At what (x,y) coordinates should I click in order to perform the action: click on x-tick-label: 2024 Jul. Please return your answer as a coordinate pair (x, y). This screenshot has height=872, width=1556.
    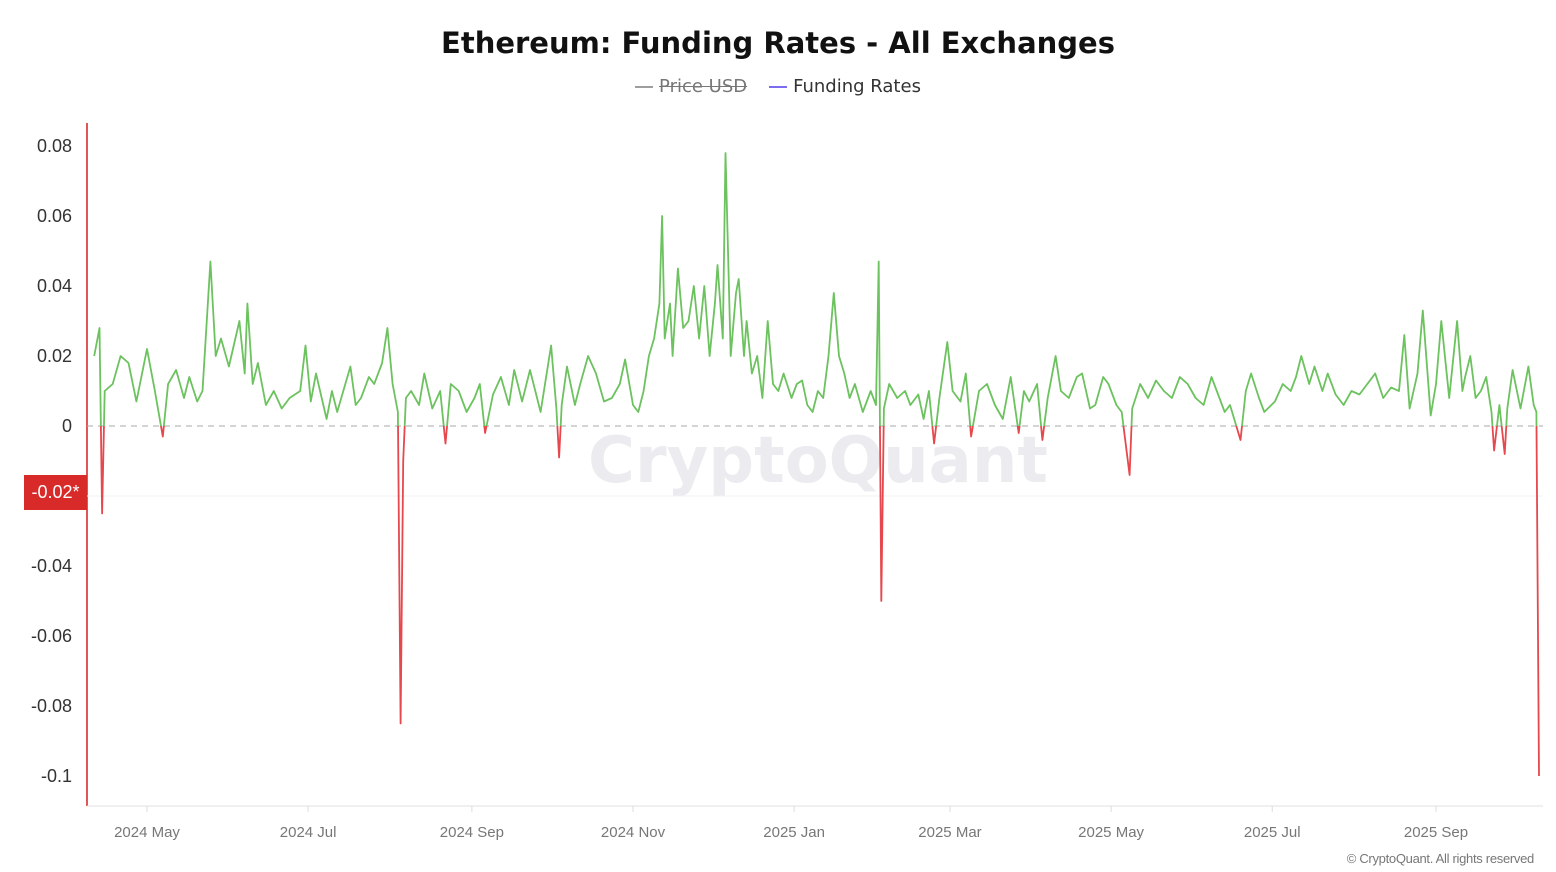
    Looking at the image, I should click on (308, 832).